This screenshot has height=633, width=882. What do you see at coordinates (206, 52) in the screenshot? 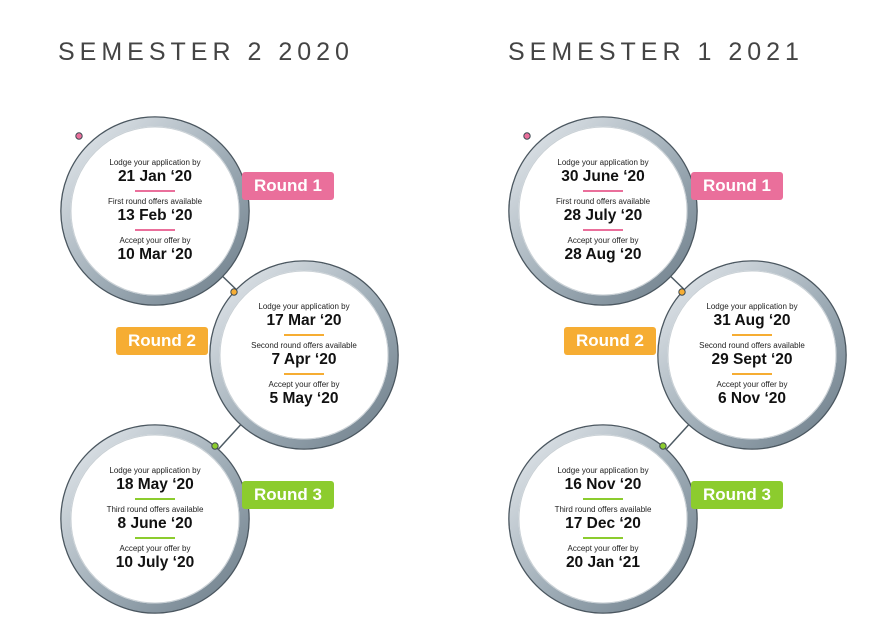
I see `semester-title: SEMESTER 2 2020` at bounding box center [206, 52].